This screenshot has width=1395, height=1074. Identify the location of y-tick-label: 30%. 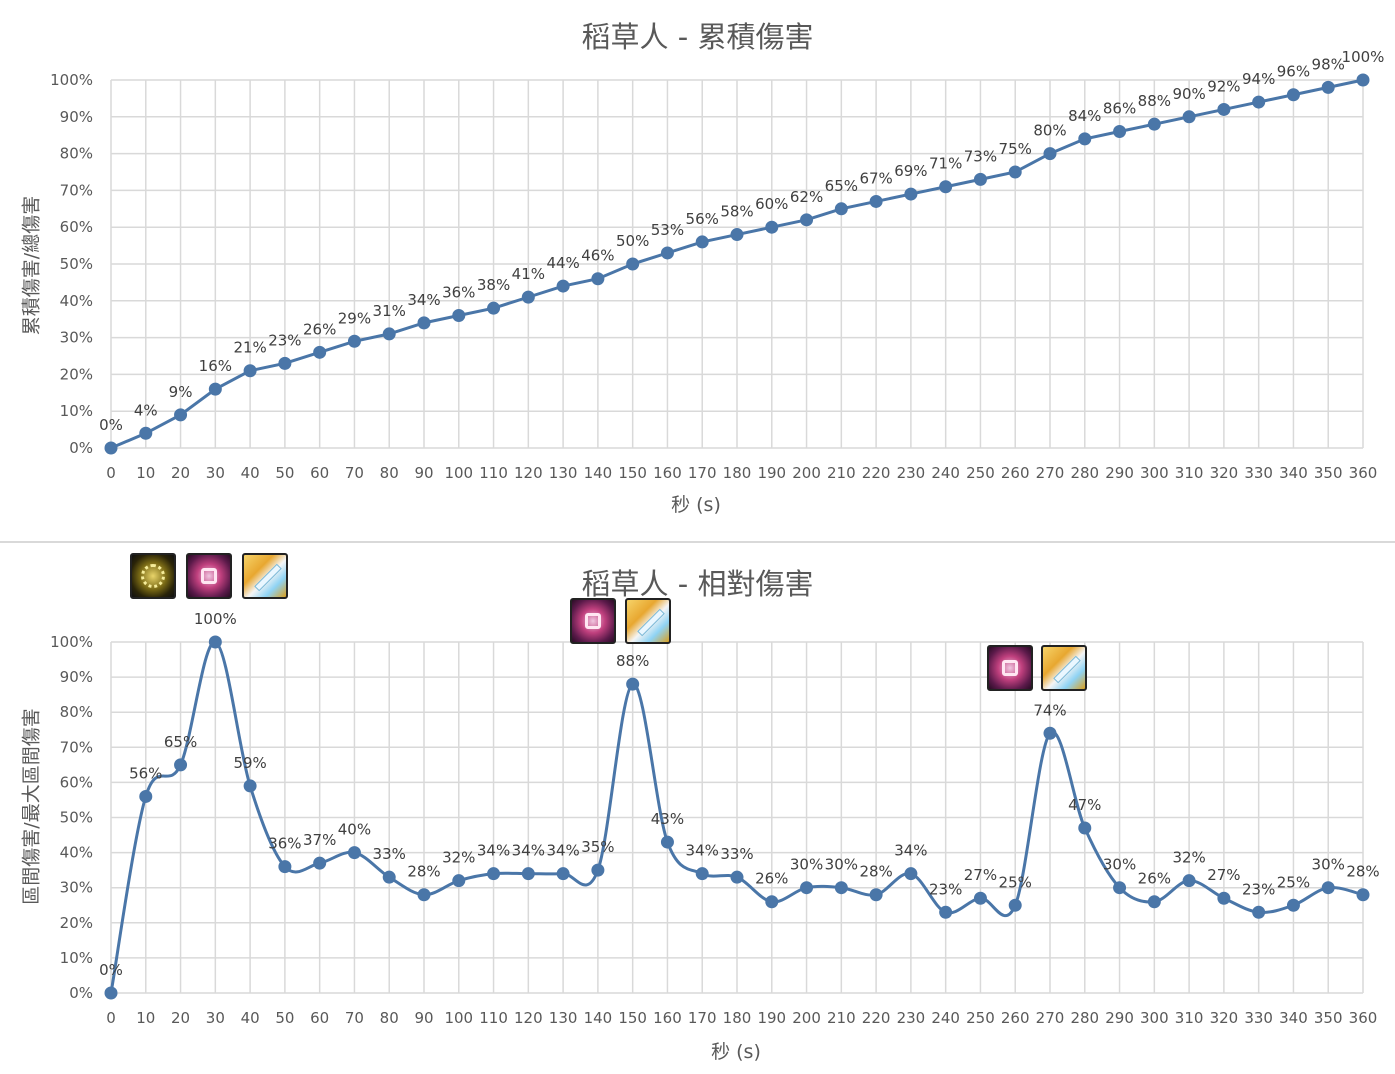
(76, 338).